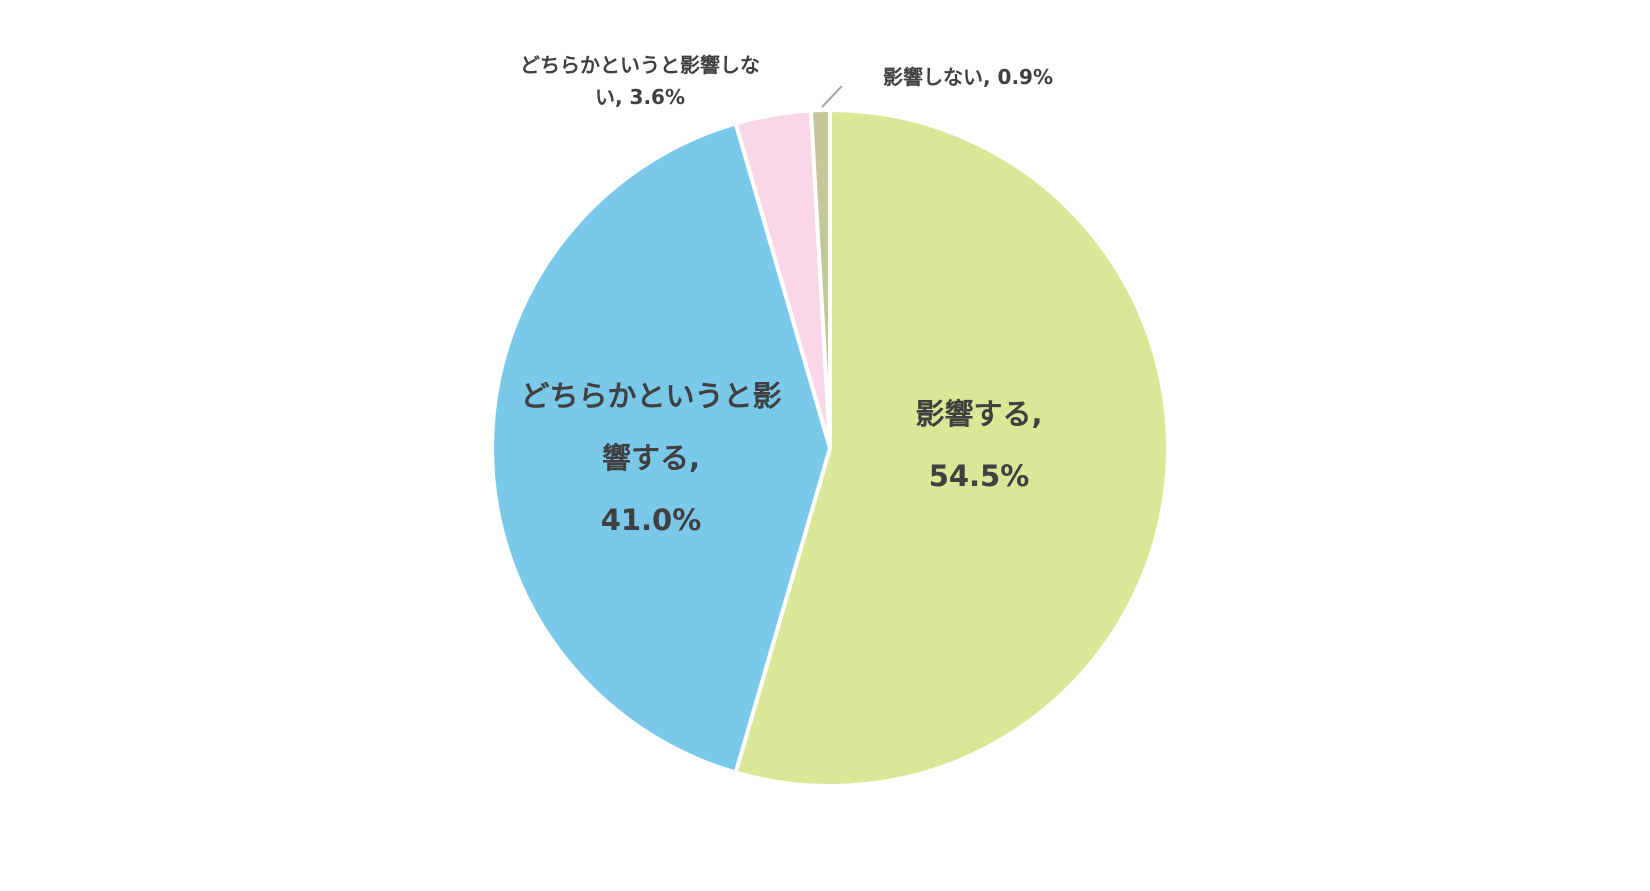 This screenshot has height=891, width=1650. Describe the element at coordinates (820, 279) in the screenshot. I see `pie-slice` at that location.